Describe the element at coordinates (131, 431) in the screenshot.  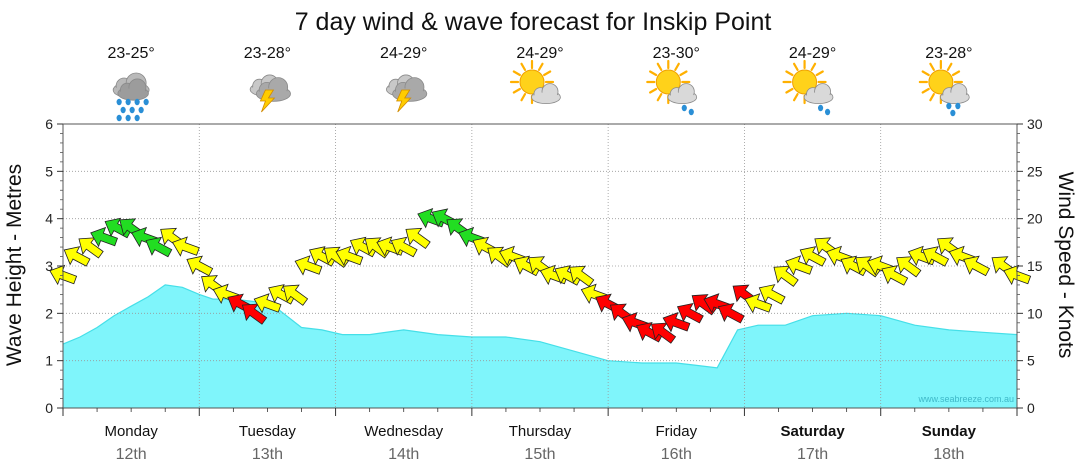
I see `day-name-label: Monday` at that location.